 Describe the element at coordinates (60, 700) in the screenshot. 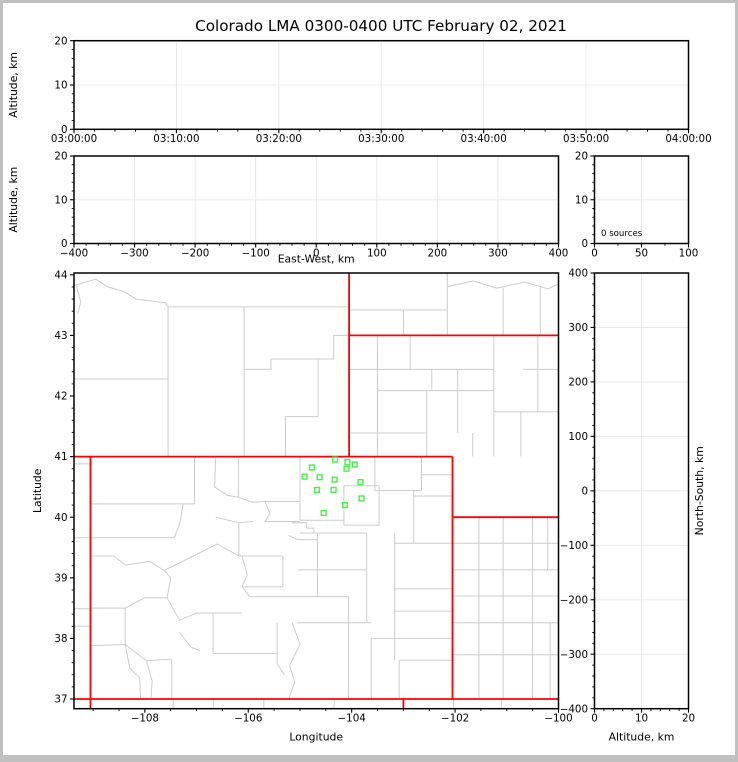

I see `y-tick-label: 37` at that location.